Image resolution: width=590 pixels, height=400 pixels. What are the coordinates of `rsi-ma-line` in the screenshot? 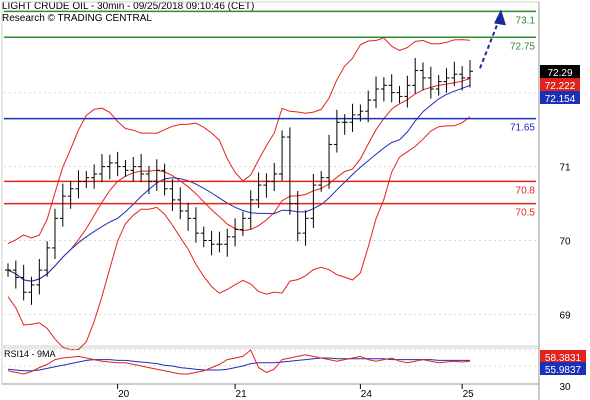 It's located at (238, 364).